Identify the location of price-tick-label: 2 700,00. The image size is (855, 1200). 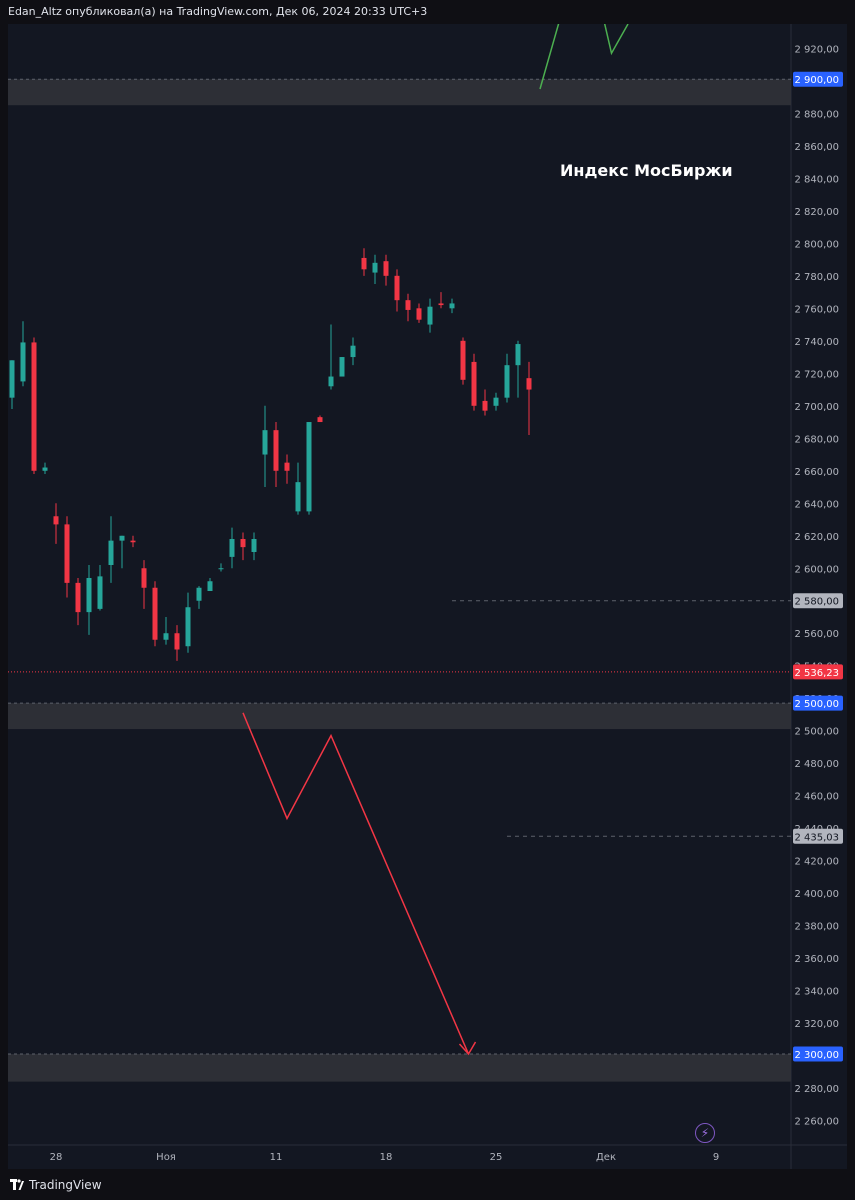
(816, 407).